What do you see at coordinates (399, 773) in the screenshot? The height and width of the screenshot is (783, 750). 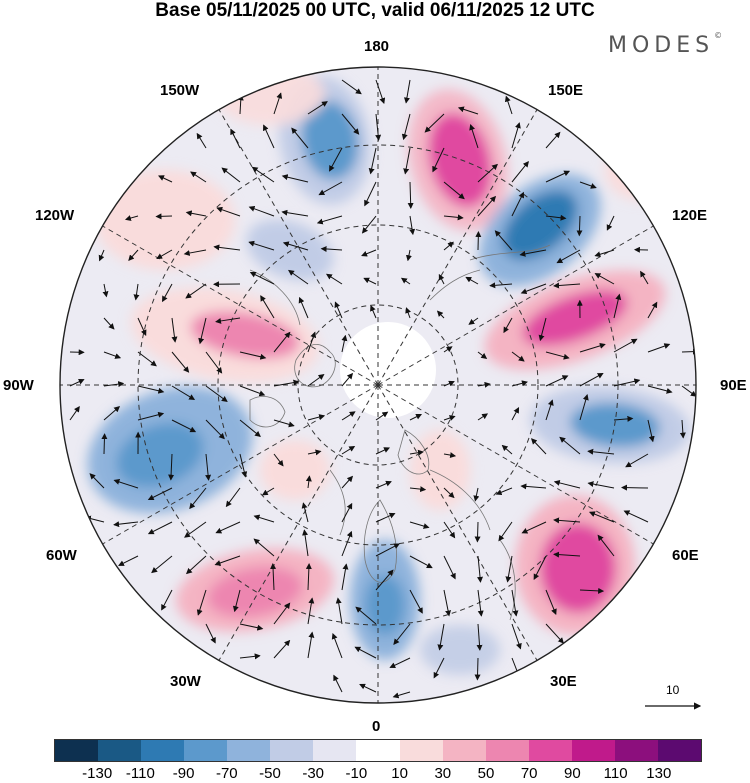 I see `colorbar-label: 10` at bounding box center [399, 773].